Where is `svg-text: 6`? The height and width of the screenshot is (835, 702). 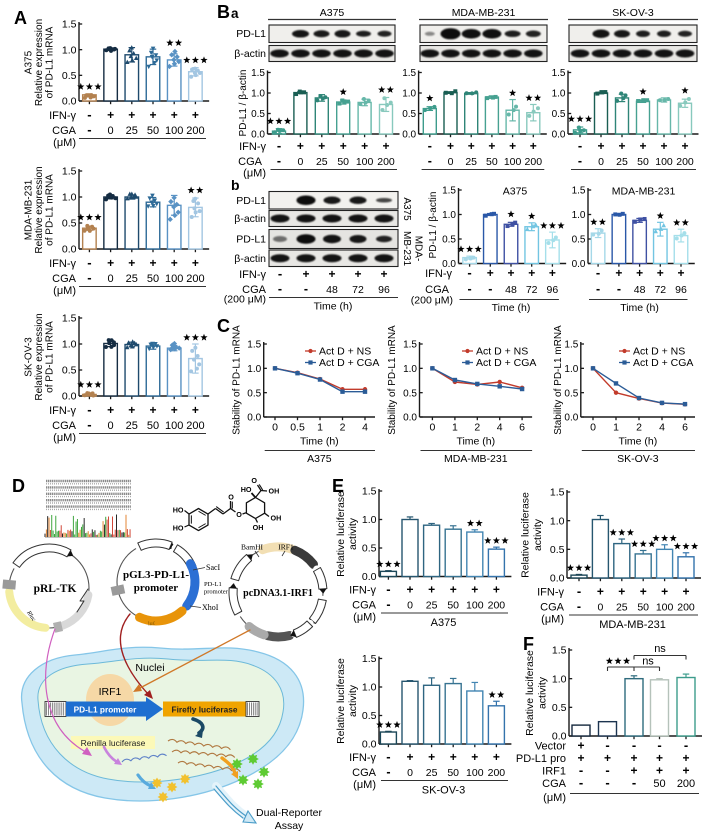 svg-text: 6 is located at coordinates (522, 428).